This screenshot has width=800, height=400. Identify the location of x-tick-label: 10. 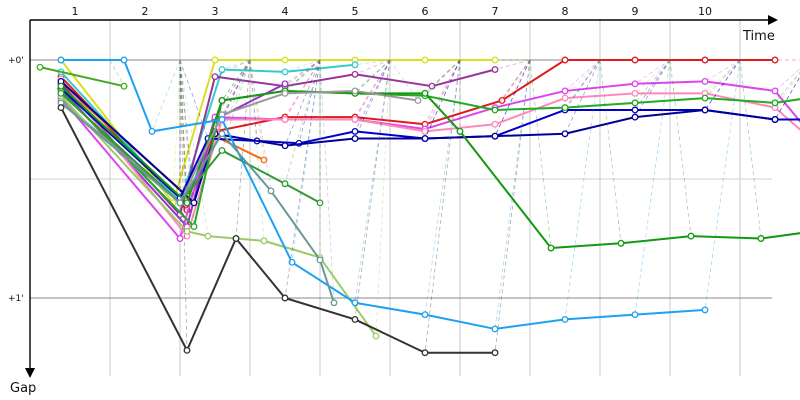
(705, 11).